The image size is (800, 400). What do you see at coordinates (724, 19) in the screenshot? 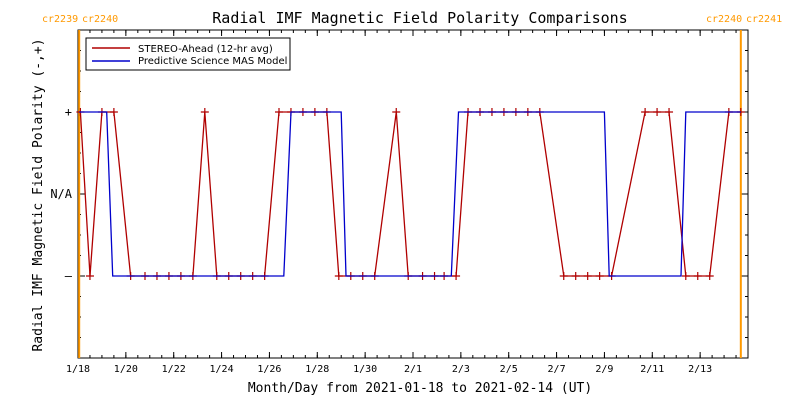
I see `cr-label-left-2: cr2240` at bounding box center [724, 19].